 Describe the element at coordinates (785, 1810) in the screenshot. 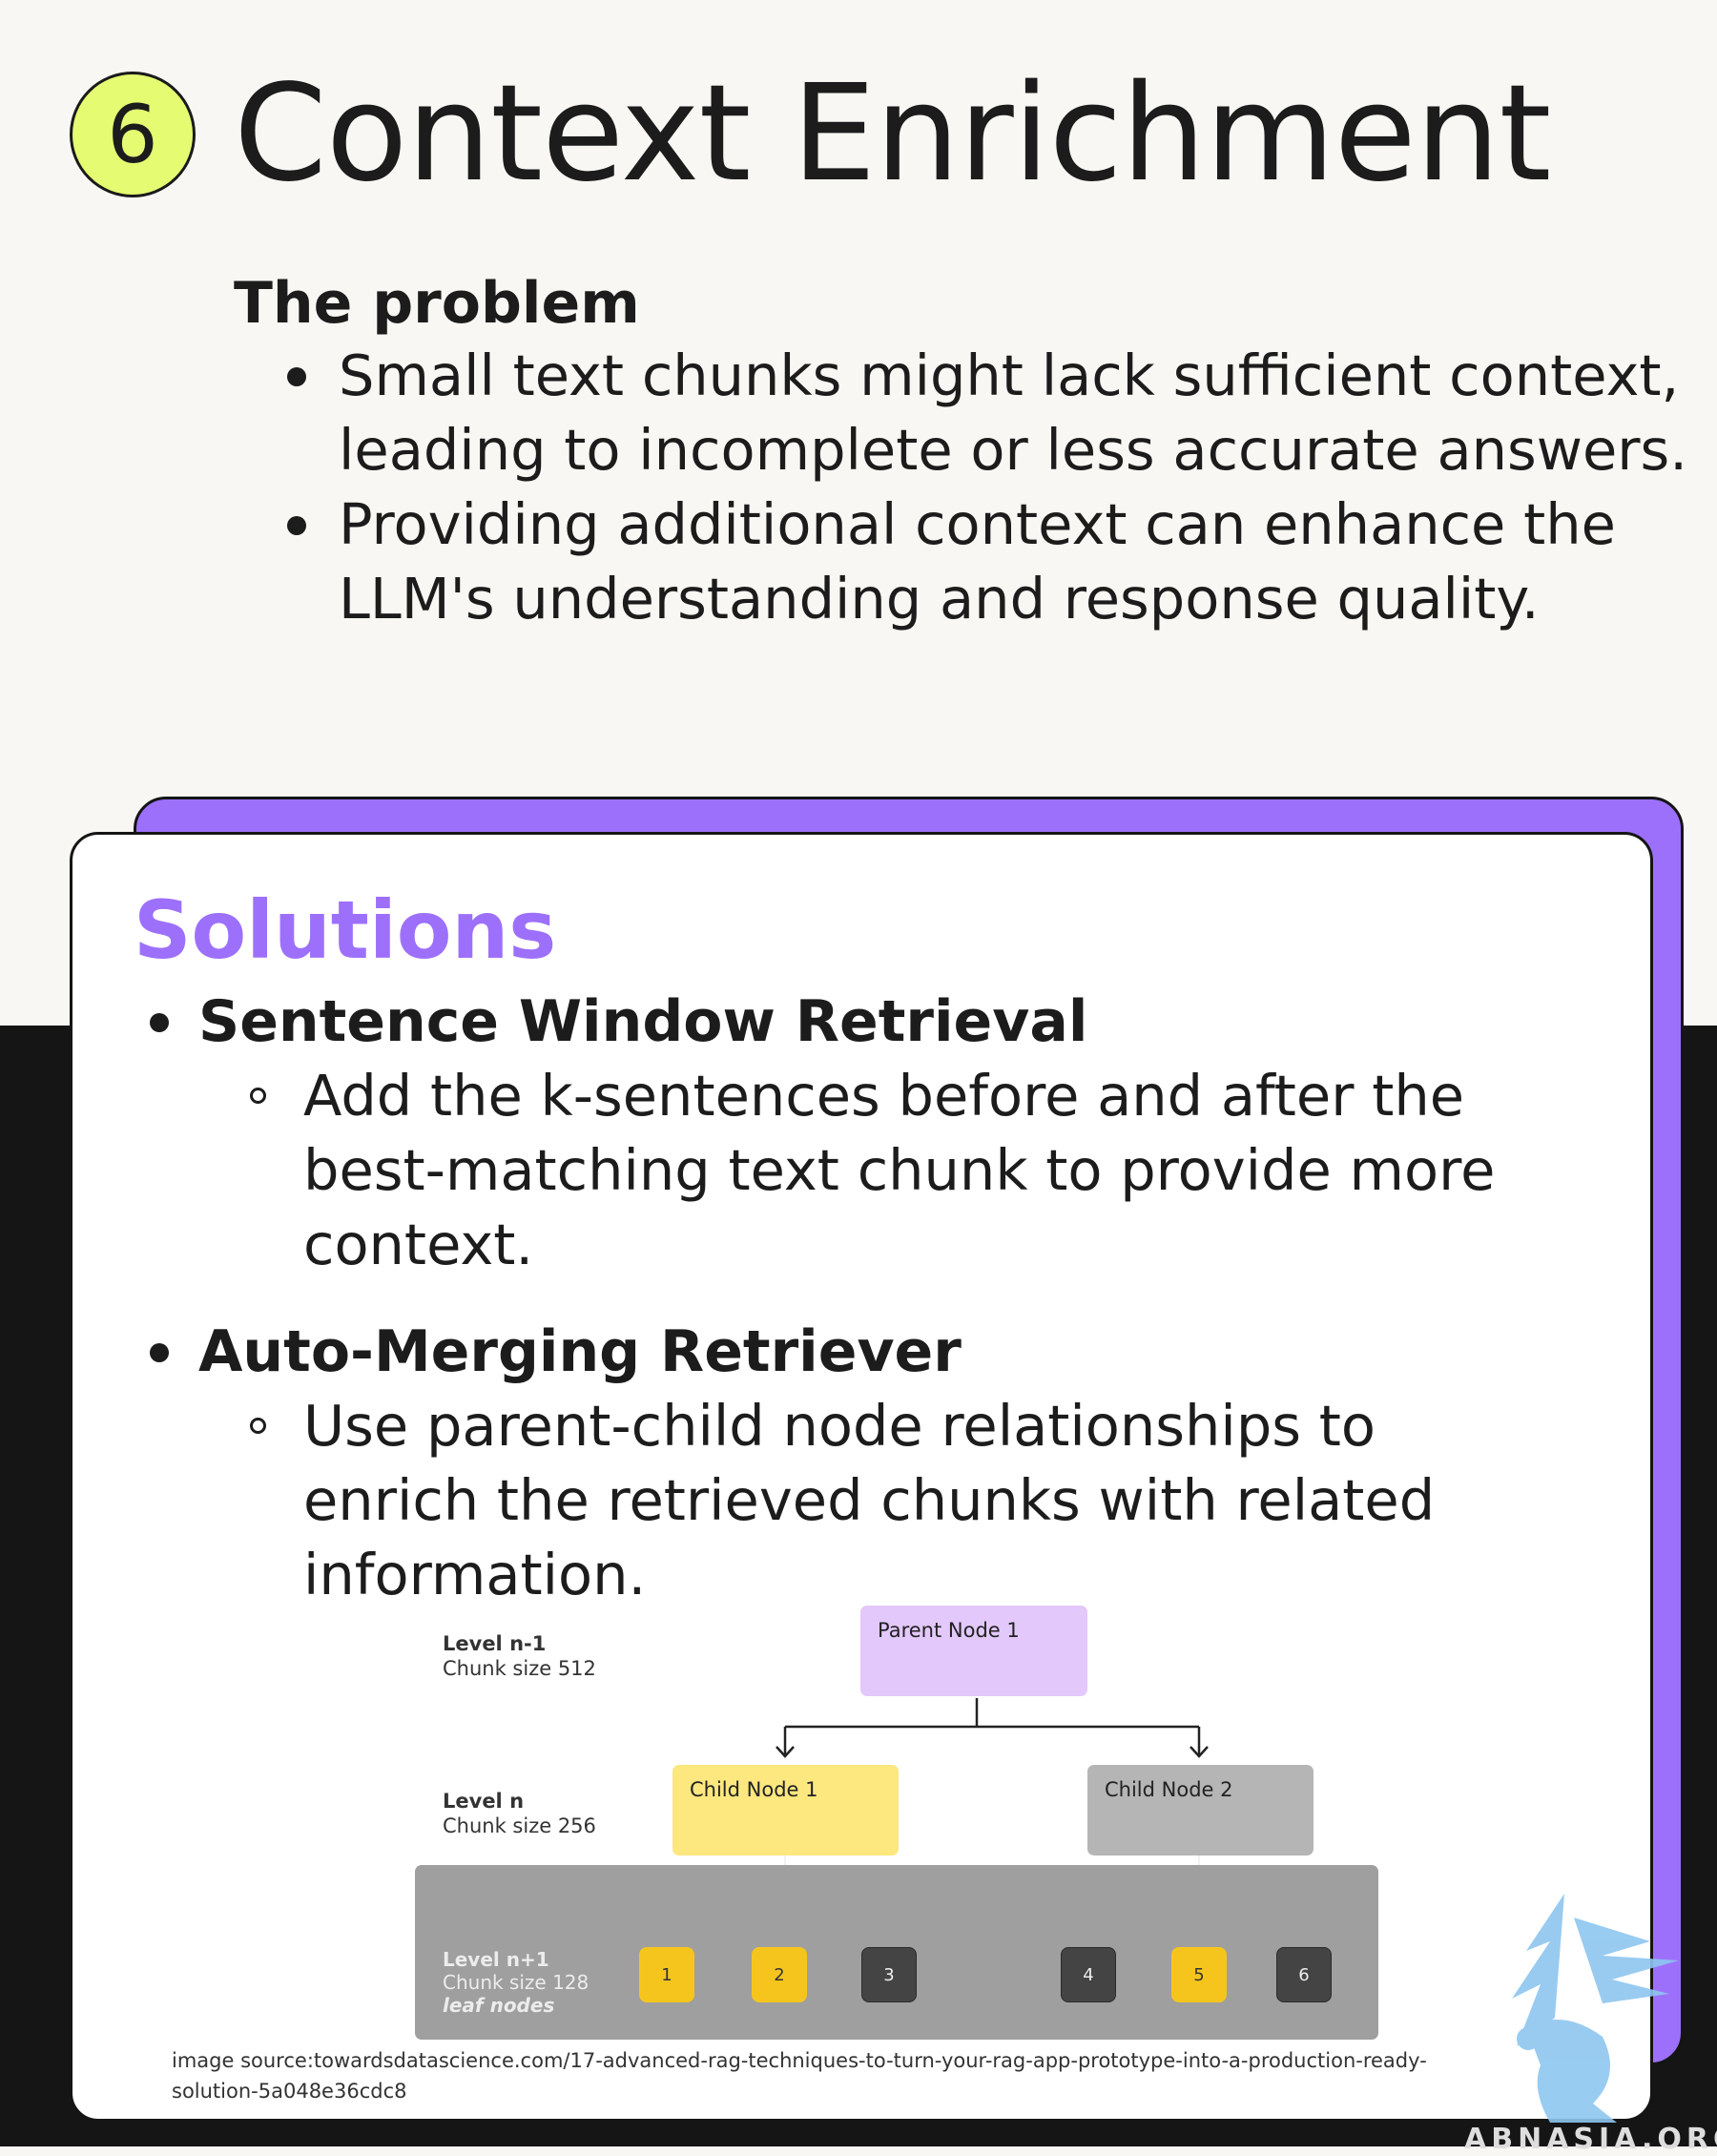

I see `child-node: Child Node 1` at that location.